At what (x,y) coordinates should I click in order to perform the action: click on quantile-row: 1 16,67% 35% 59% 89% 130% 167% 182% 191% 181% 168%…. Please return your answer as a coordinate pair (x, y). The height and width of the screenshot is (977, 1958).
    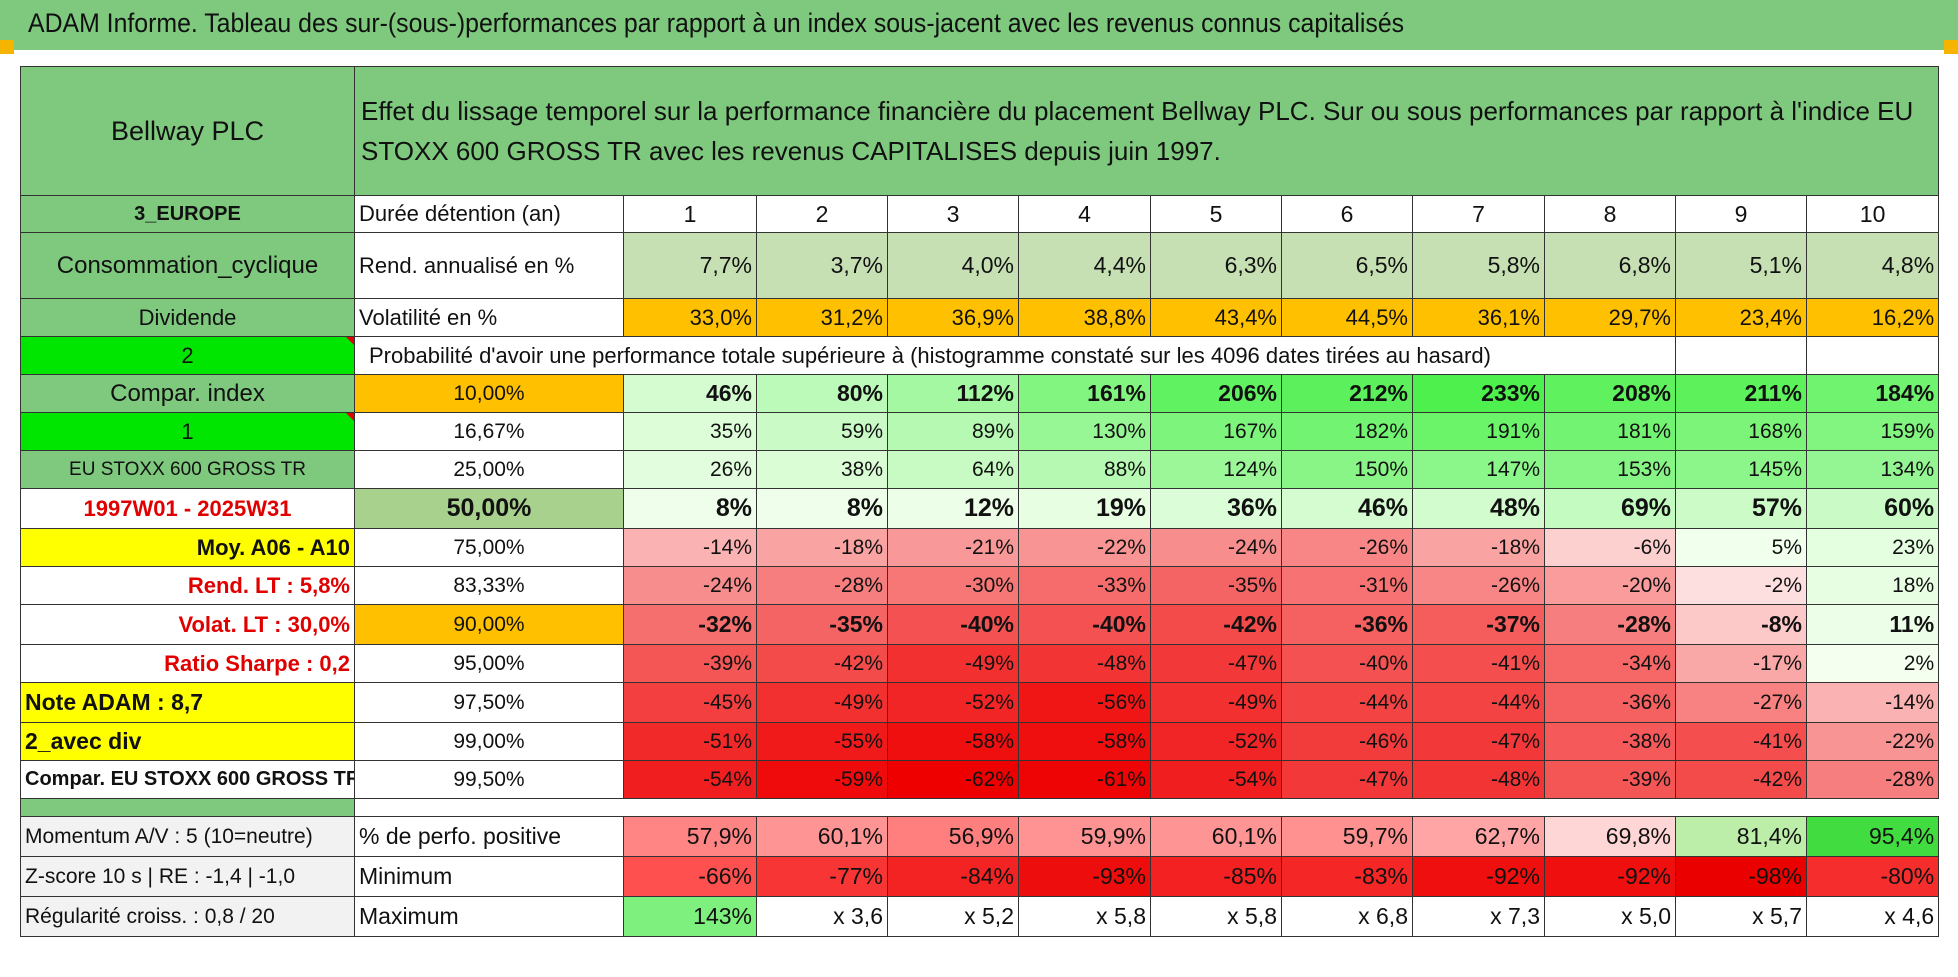
    Looking at the image, I should click on (980, 431).